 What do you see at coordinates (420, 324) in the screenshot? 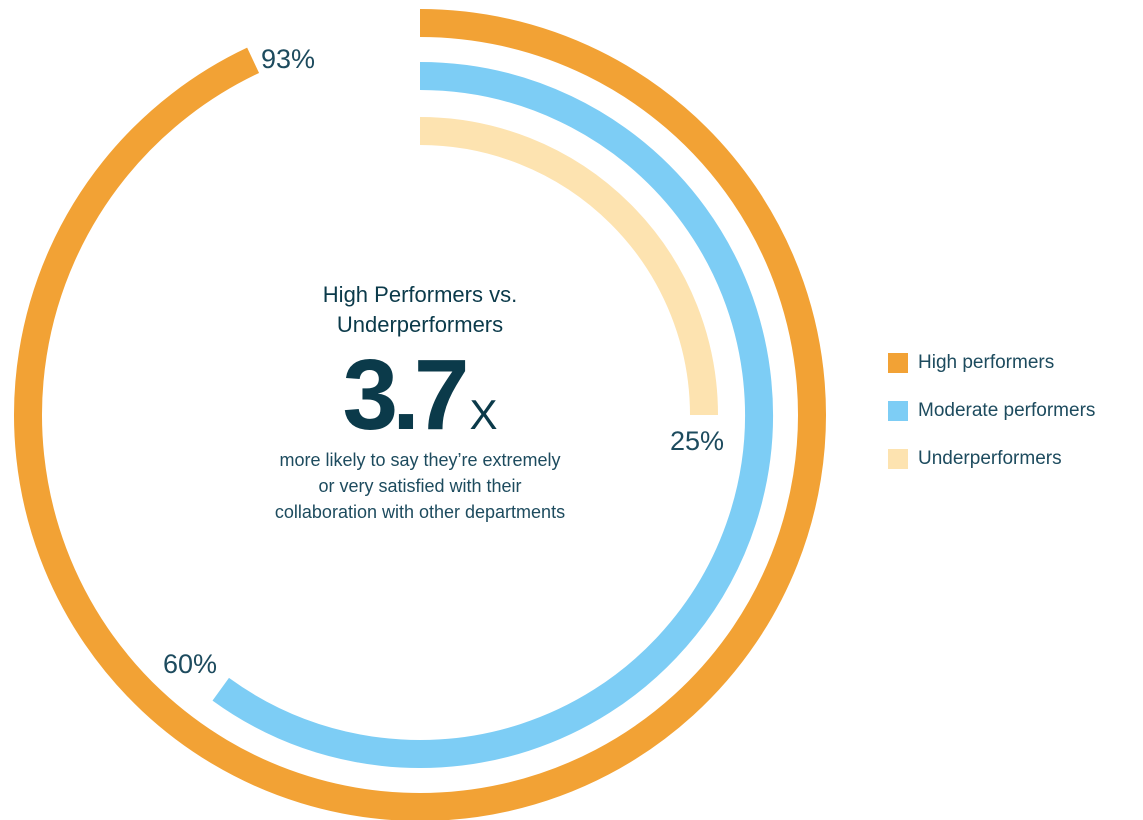
I see `center-title-line-2: Underperformers` at bounding box center [420, 324].